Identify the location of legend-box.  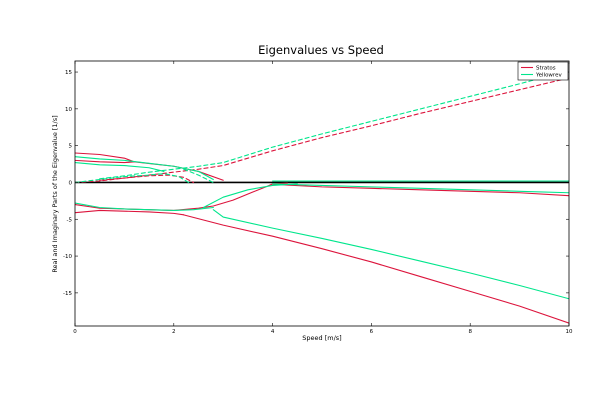
(543, 71).